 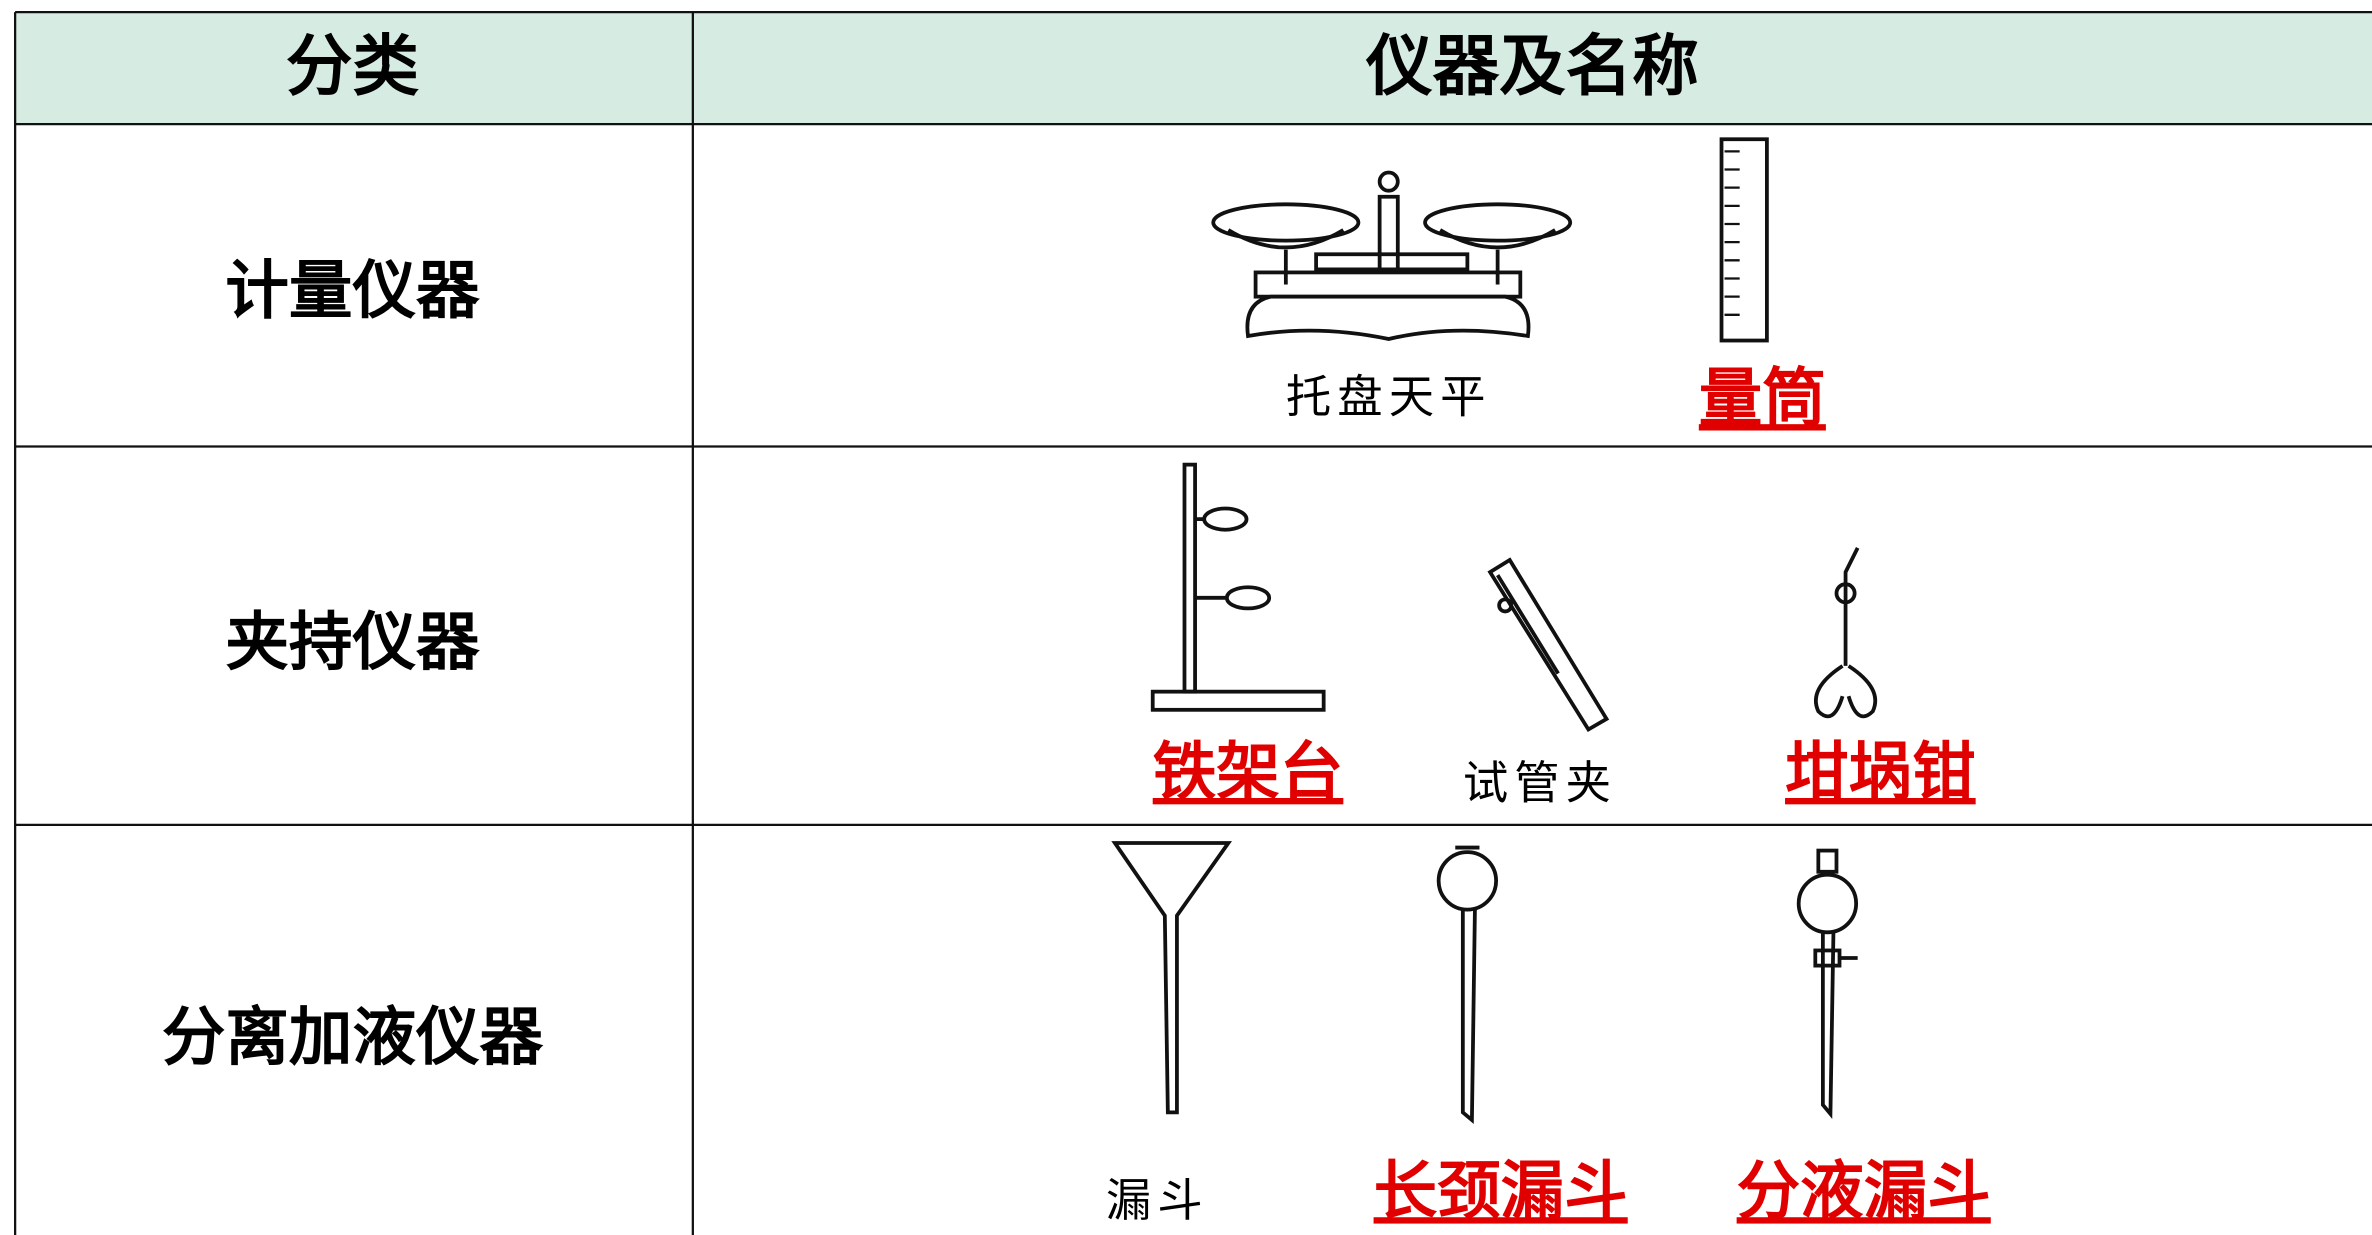 What do you see at coordinates (1827, 984) in the screenshot?
I see `separatory-funnel-icon` at bounding box center [1827, 984].